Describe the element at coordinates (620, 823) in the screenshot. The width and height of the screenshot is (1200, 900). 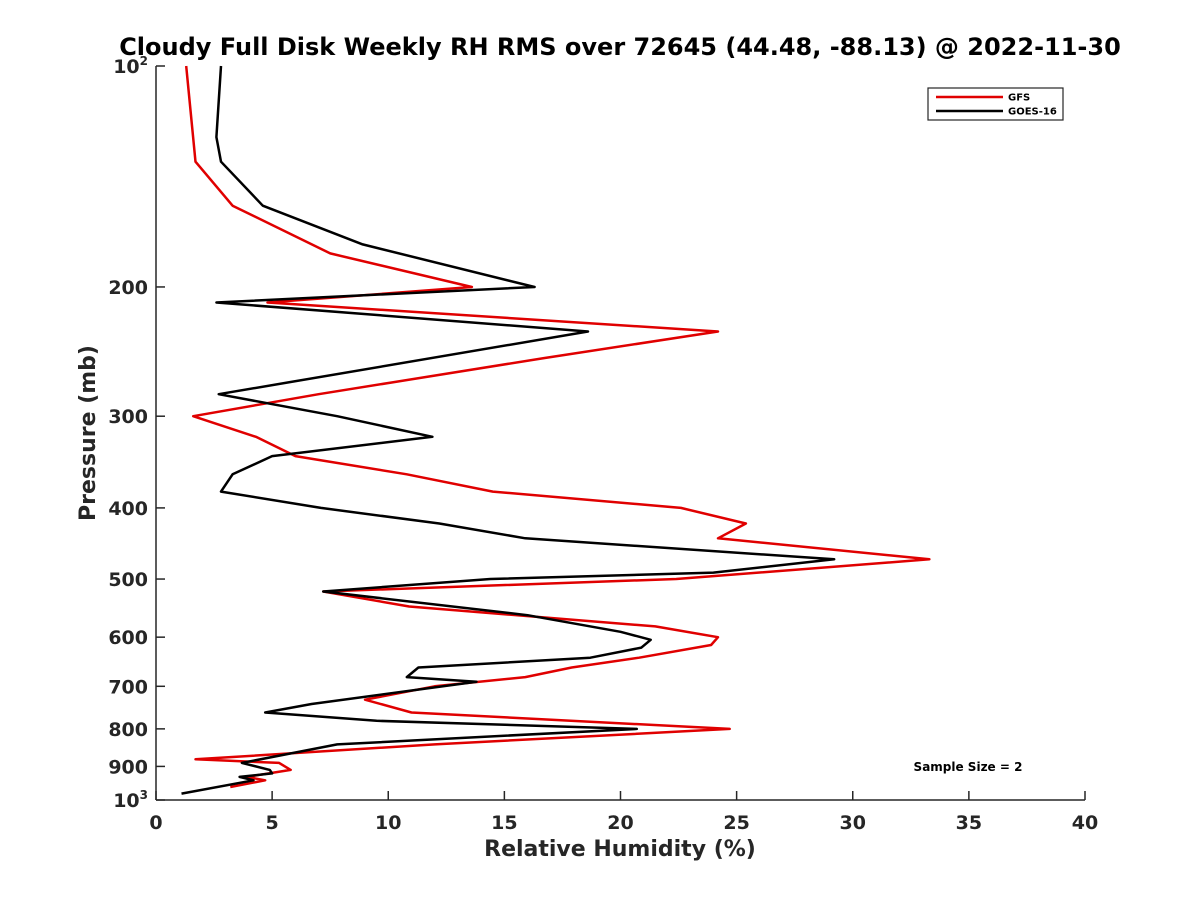
I see `x-tick-label-20: 20` at that location.